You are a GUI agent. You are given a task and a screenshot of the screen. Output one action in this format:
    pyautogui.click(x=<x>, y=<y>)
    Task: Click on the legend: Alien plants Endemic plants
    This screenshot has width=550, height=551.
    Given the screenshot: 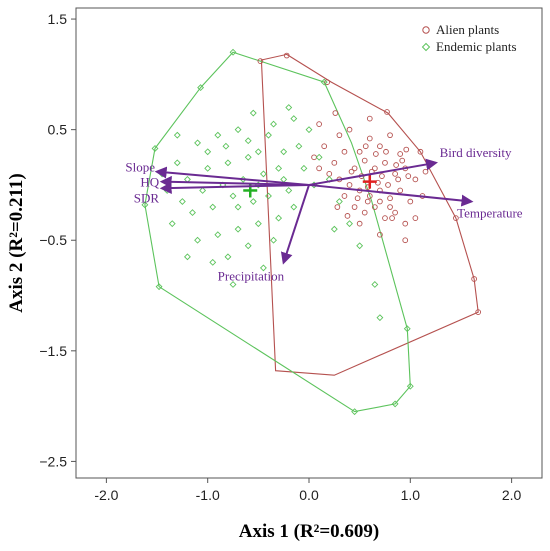 What is the action you would take?
    pyautogui.click(x=469, y=38)
    